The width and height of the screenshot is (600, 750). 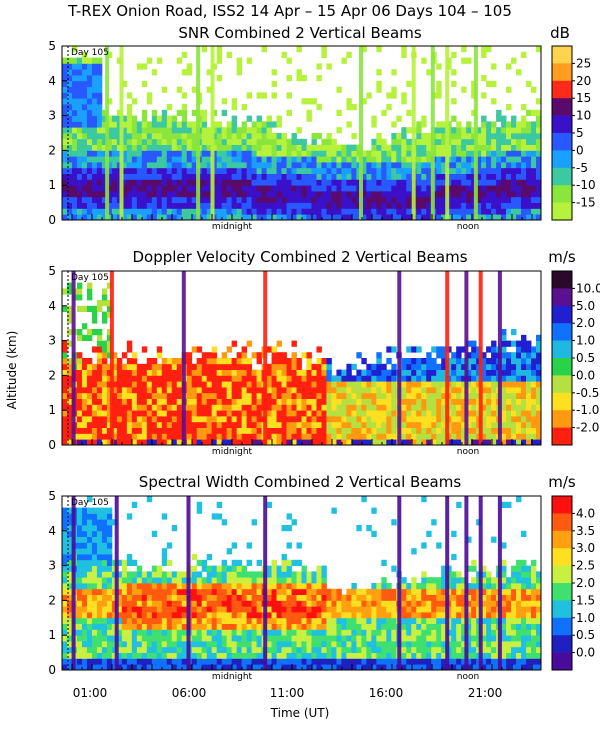 What do you see at coordinates (265, 358) in the screenshot?
I see `interference-stripe` at bounding box center [265, 358].